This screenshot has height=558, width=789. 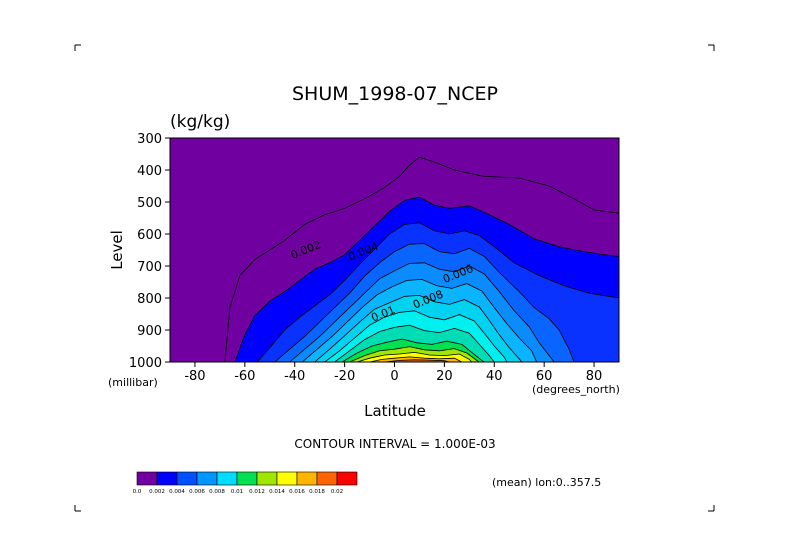 I want to click on corner-mark-bottom-left, so click(x=77, y=508).